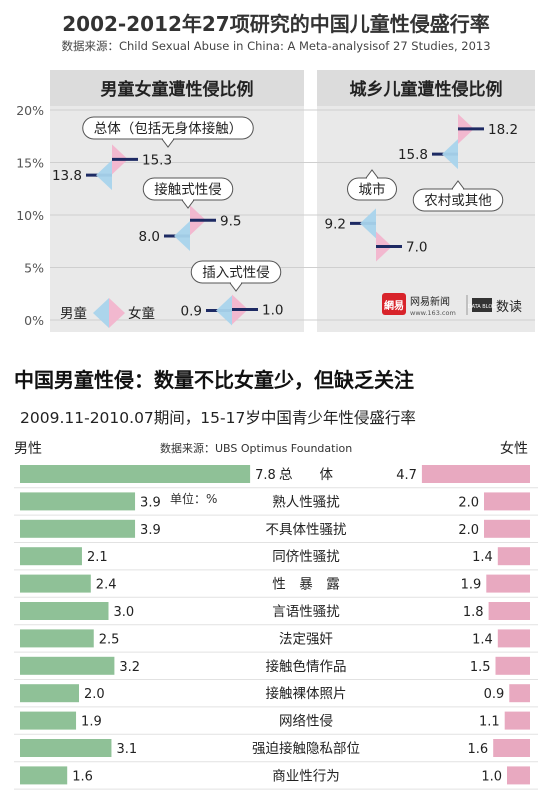  I want to click on male-value: 3.9, so click(150, 530).